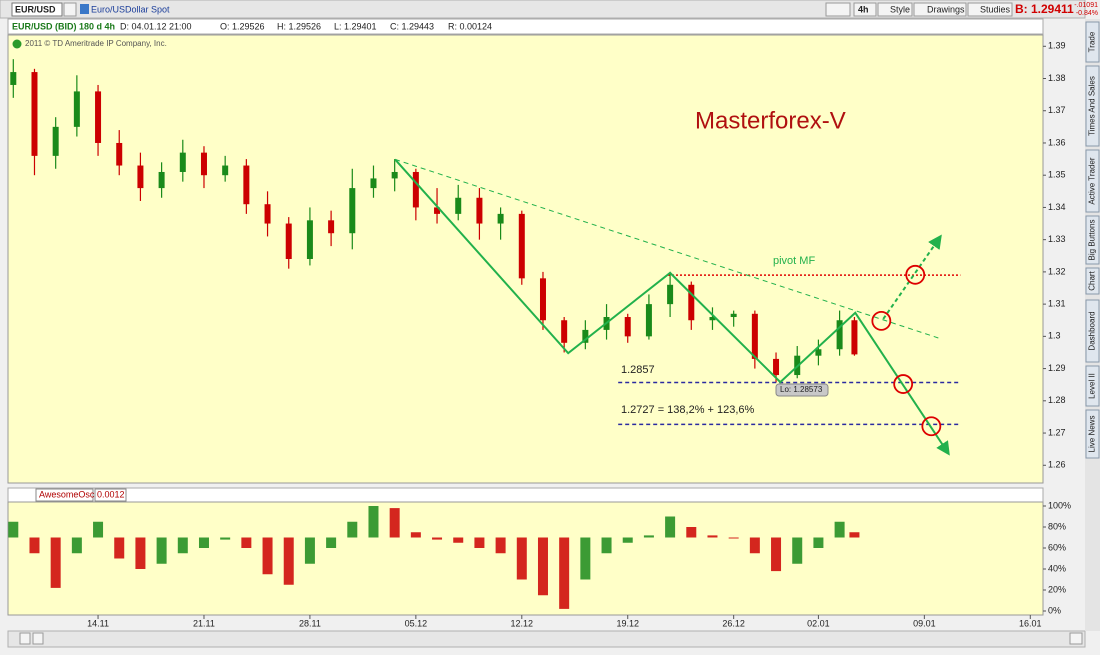 Image resolution: width=1100 pixels, height=655 pixels. Describe the element at coordinates (130, 9) in the screenshot. I see `symbol-description: Euro/USDollar Spot` at that location.